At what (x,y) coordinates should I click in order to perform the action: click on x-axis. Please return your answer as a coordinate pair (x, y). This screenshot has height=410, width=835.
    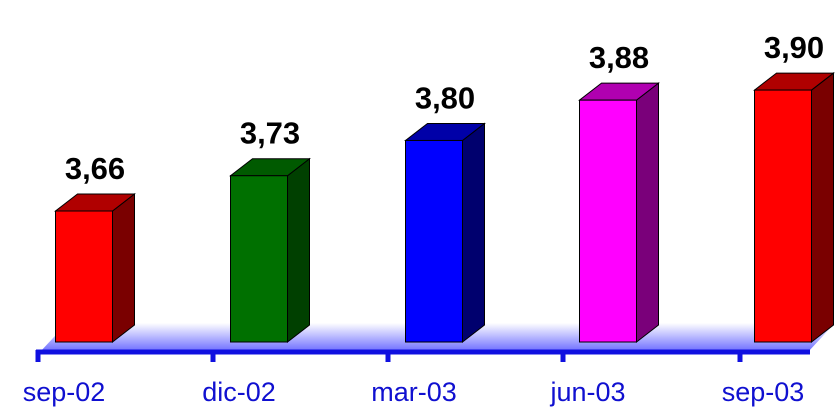
    Looking at the image, I should click on (422, 355).